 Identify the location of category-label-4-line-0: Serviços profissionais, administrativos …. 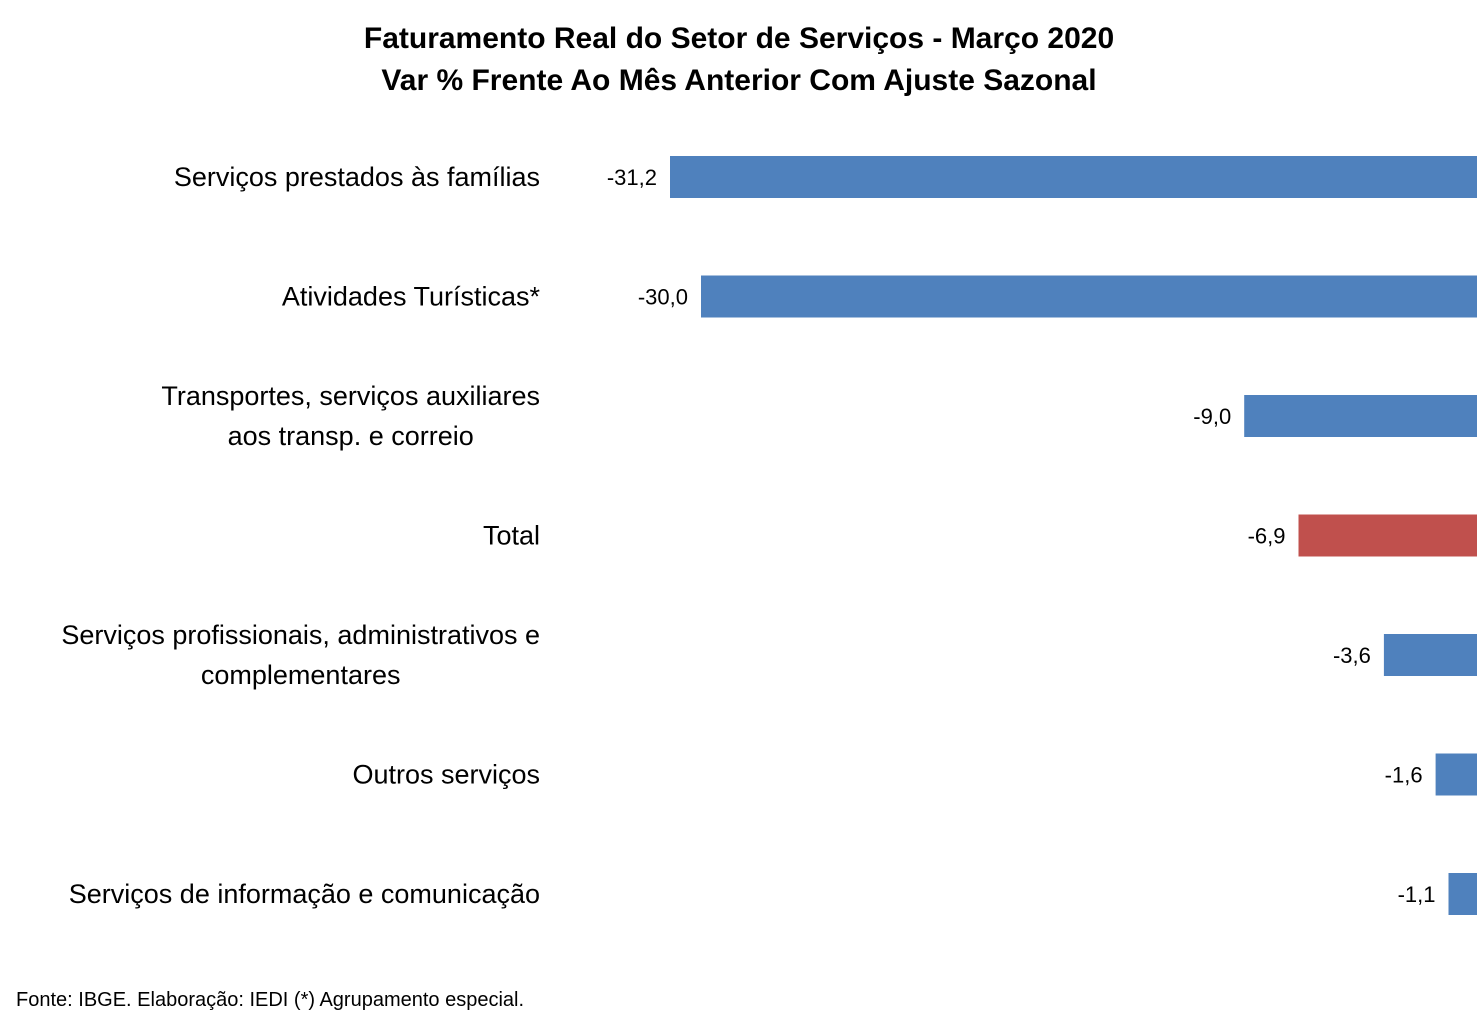
(300, 635).